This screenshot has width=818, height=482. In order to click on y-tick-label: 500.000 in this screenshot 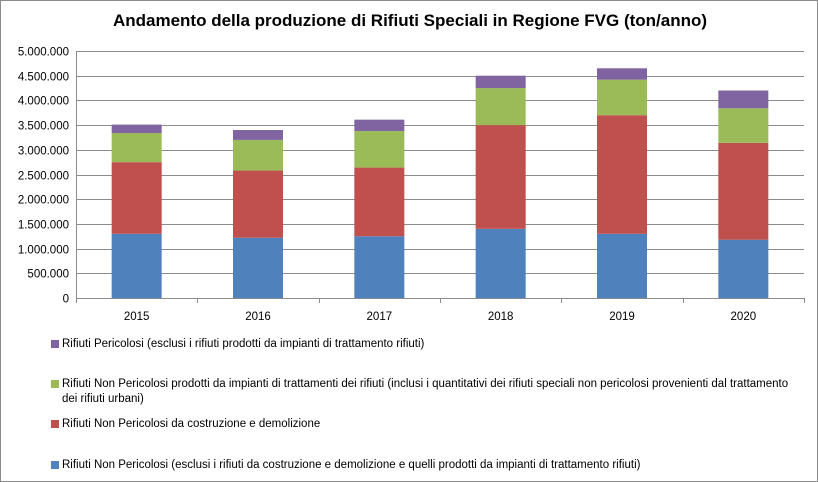, I will do `click(48, 275)`.